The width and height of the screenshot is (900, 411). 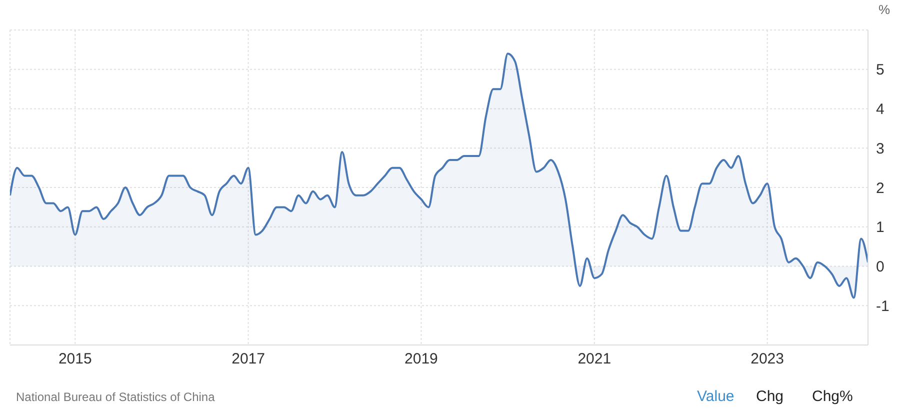 What do you see at coordinates (880, 227) in the screenshot?
I see `y-tick-label: 1` at bounding box center [880, 227].